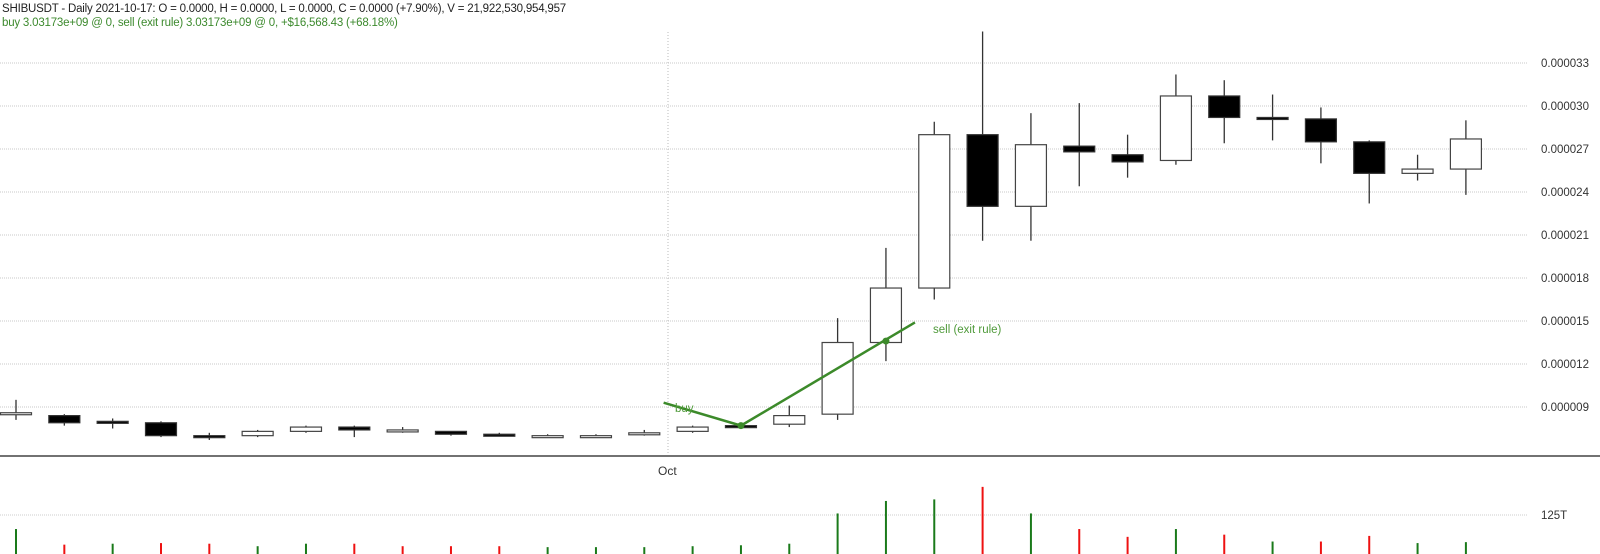 The height and width of the screenshot is (554, 1600). What do you see at coordinates (1565, 107) in the screenshot?
I see `y-tick-label: 0.000030` at bounding box center [1565, 107].